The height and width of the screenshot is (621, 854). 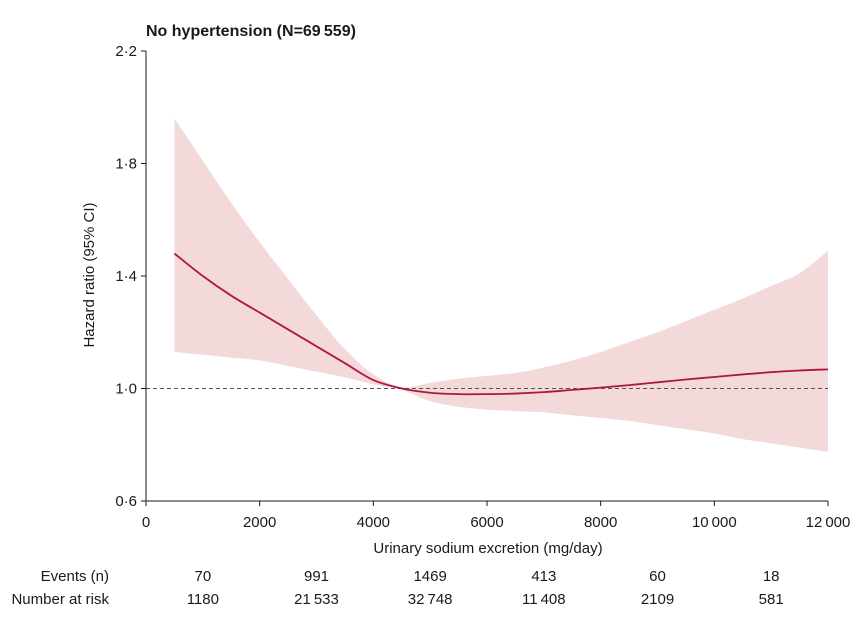 I want to click on risk-table-cell: 32 748, so click(x=430, y=599).